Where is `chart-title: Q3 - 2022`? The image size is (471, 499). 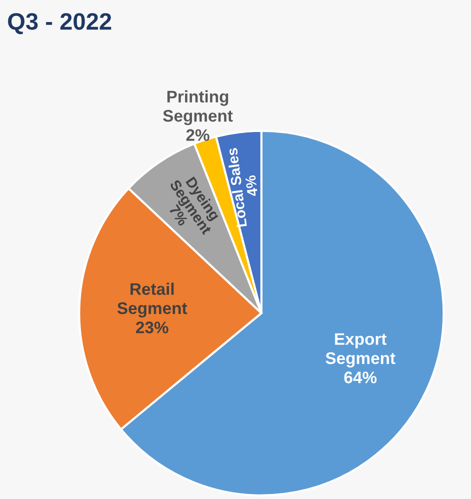 chart-title: Q3 - 2022 is located at coordinates (60, 23).